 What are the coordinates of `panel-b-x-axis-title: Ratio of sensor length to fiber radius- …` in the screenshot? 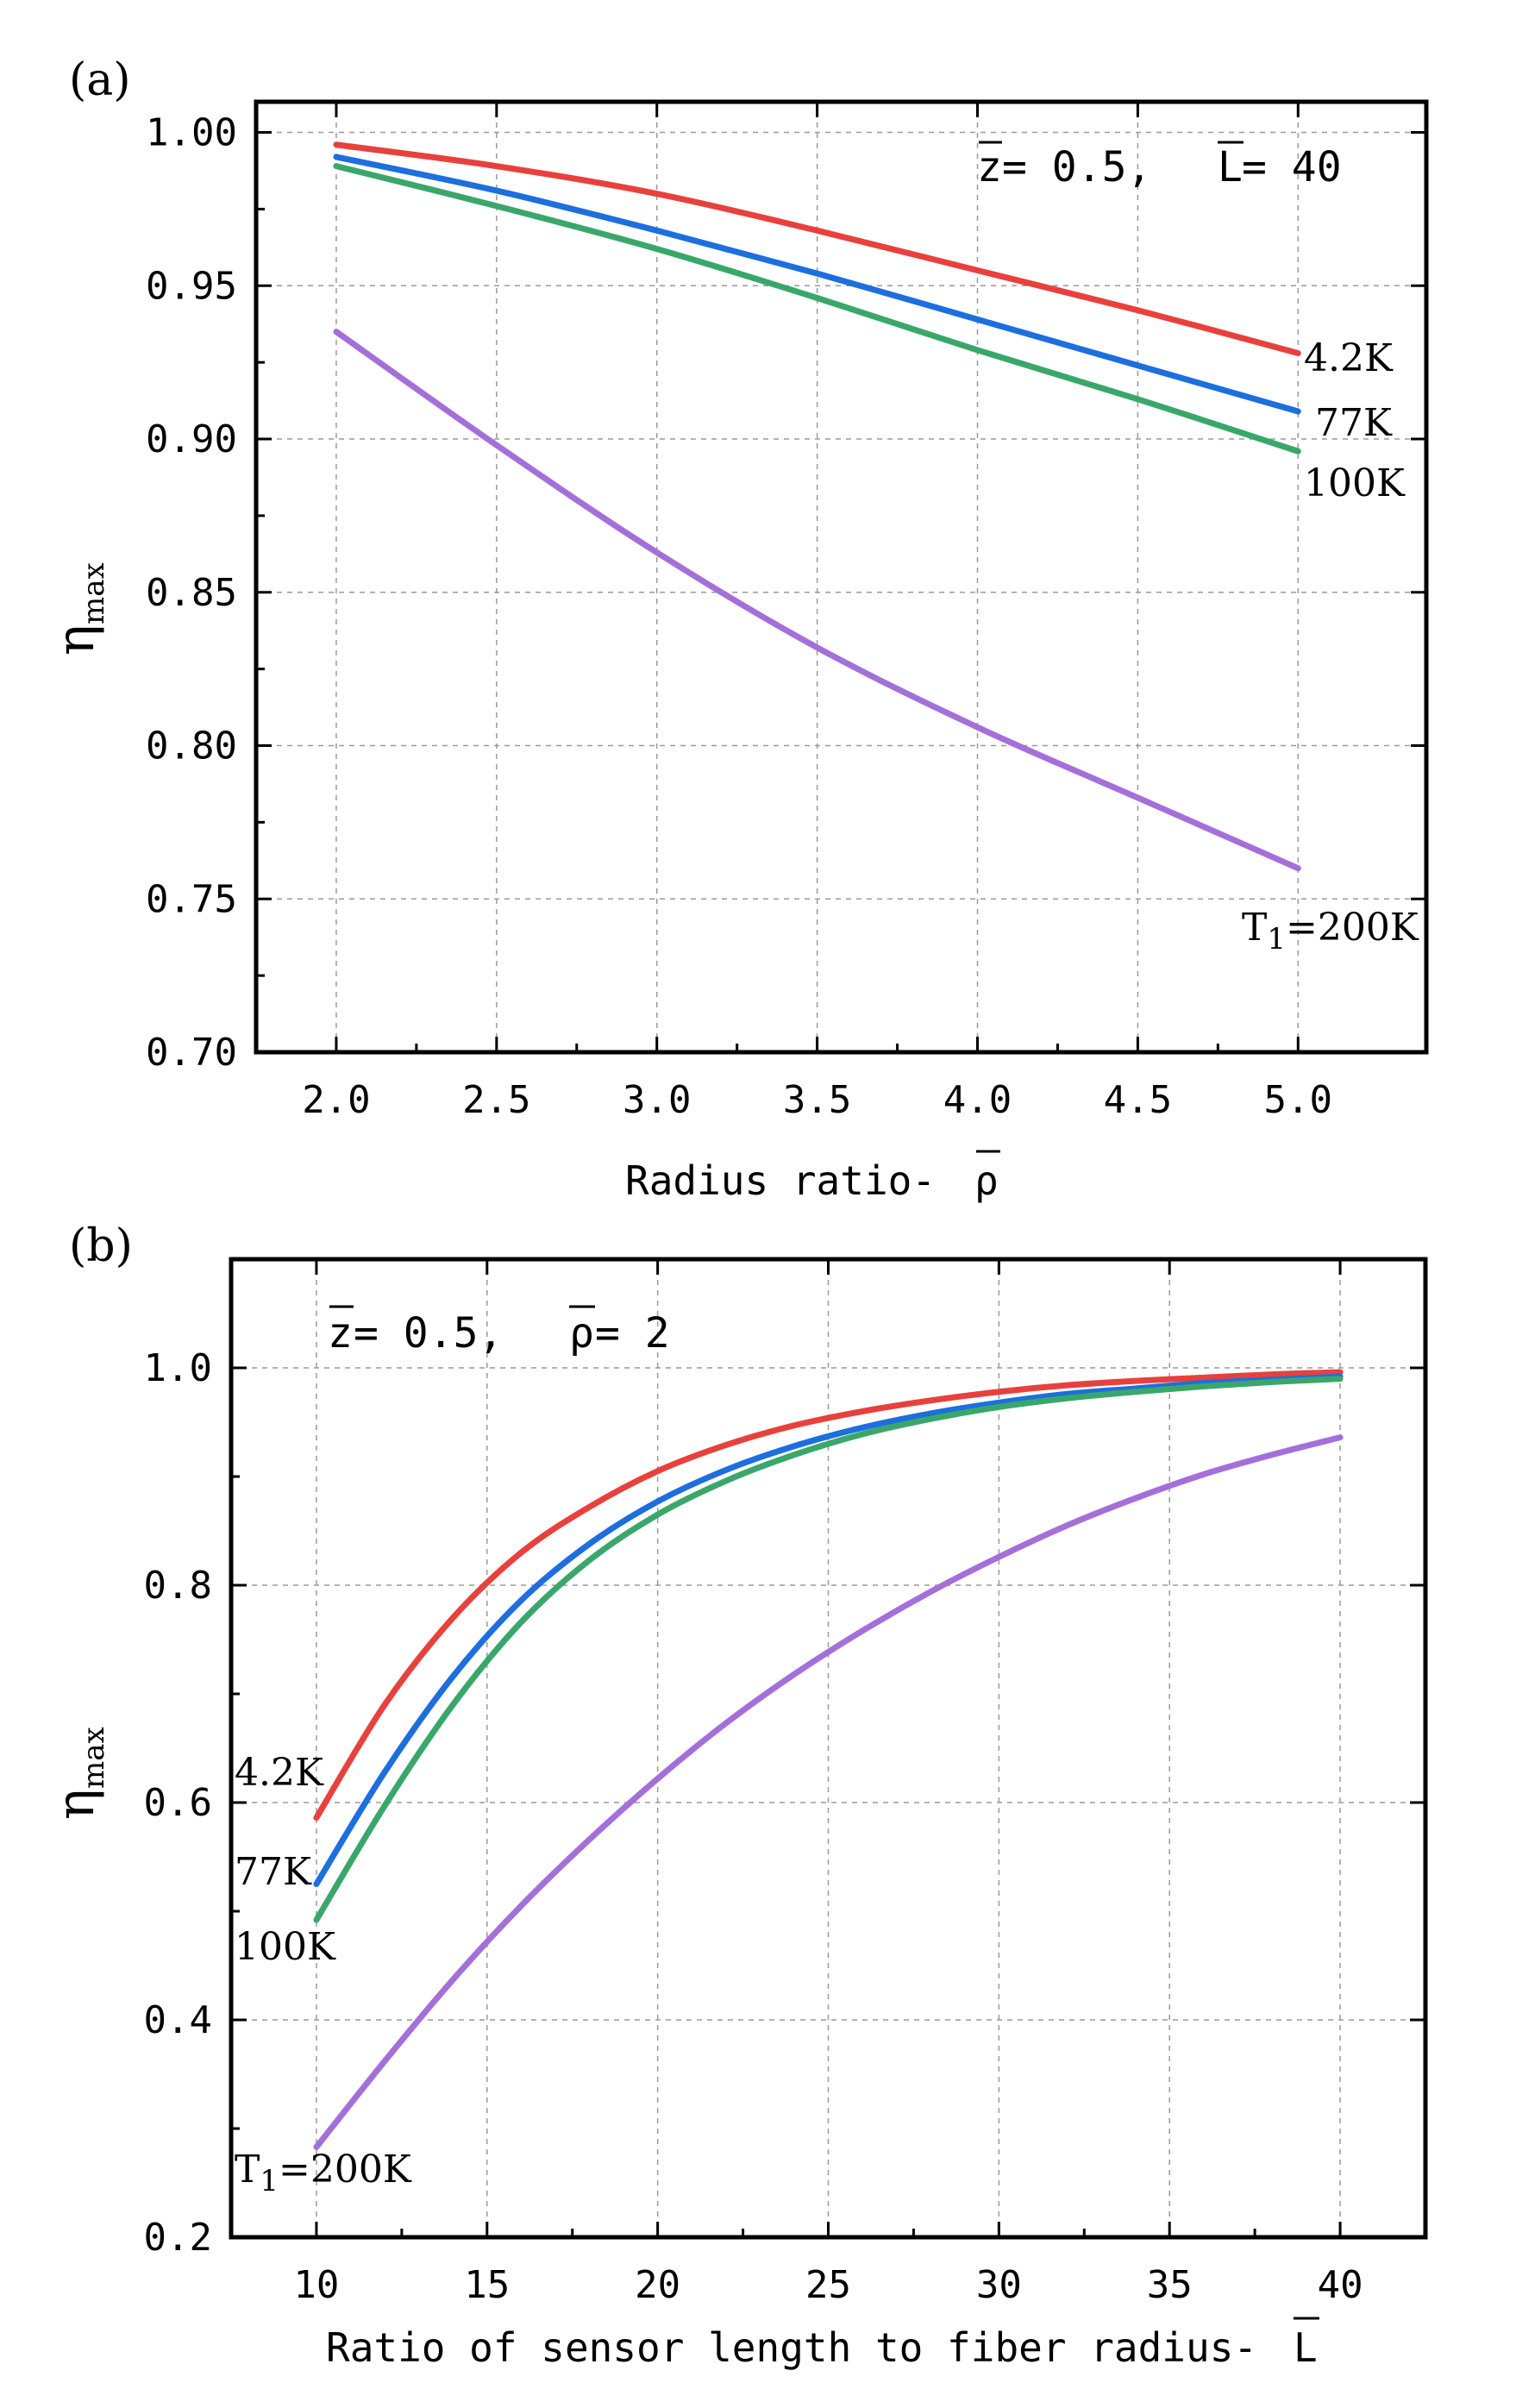 It's located at (822, 2344).